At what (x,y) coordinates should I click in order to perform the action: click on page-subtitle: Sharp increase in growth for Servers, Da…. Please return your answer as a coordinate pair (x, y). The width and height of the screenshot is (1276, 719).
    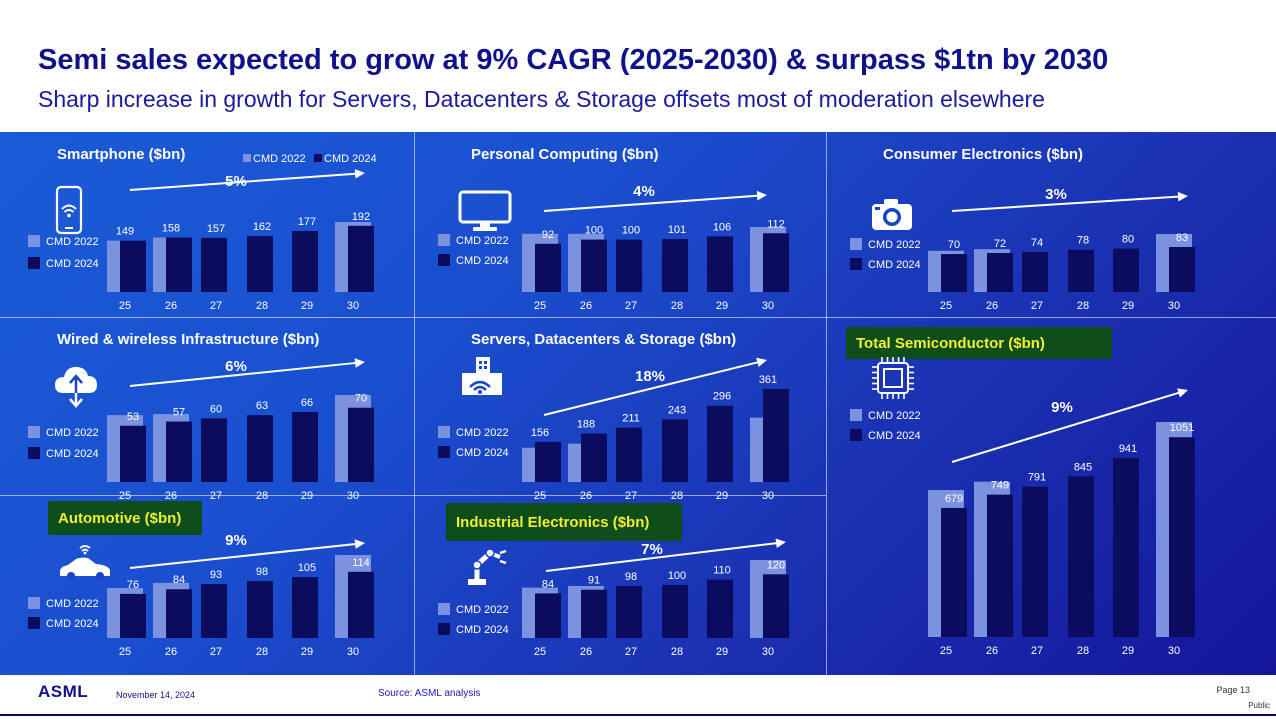
    Looking at the image, I should click on (541, 99).